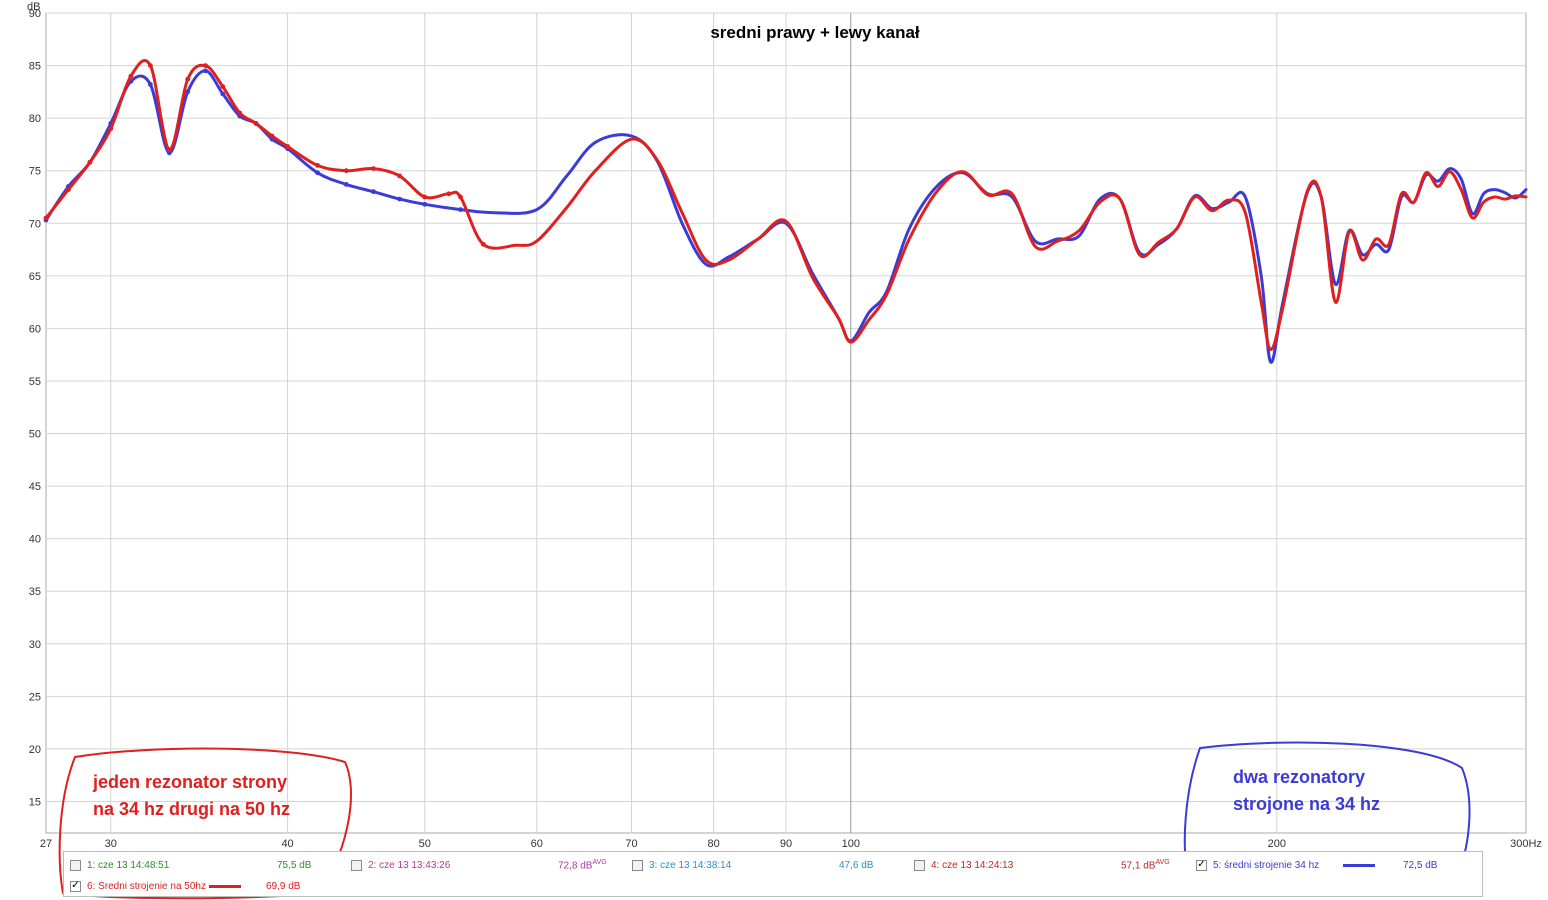 The image size is (1548, 900). Describe the element at coordinates (1145, 865) in the screenshot. I see `legend-value-4: 57,1 dBAVG` at that location.